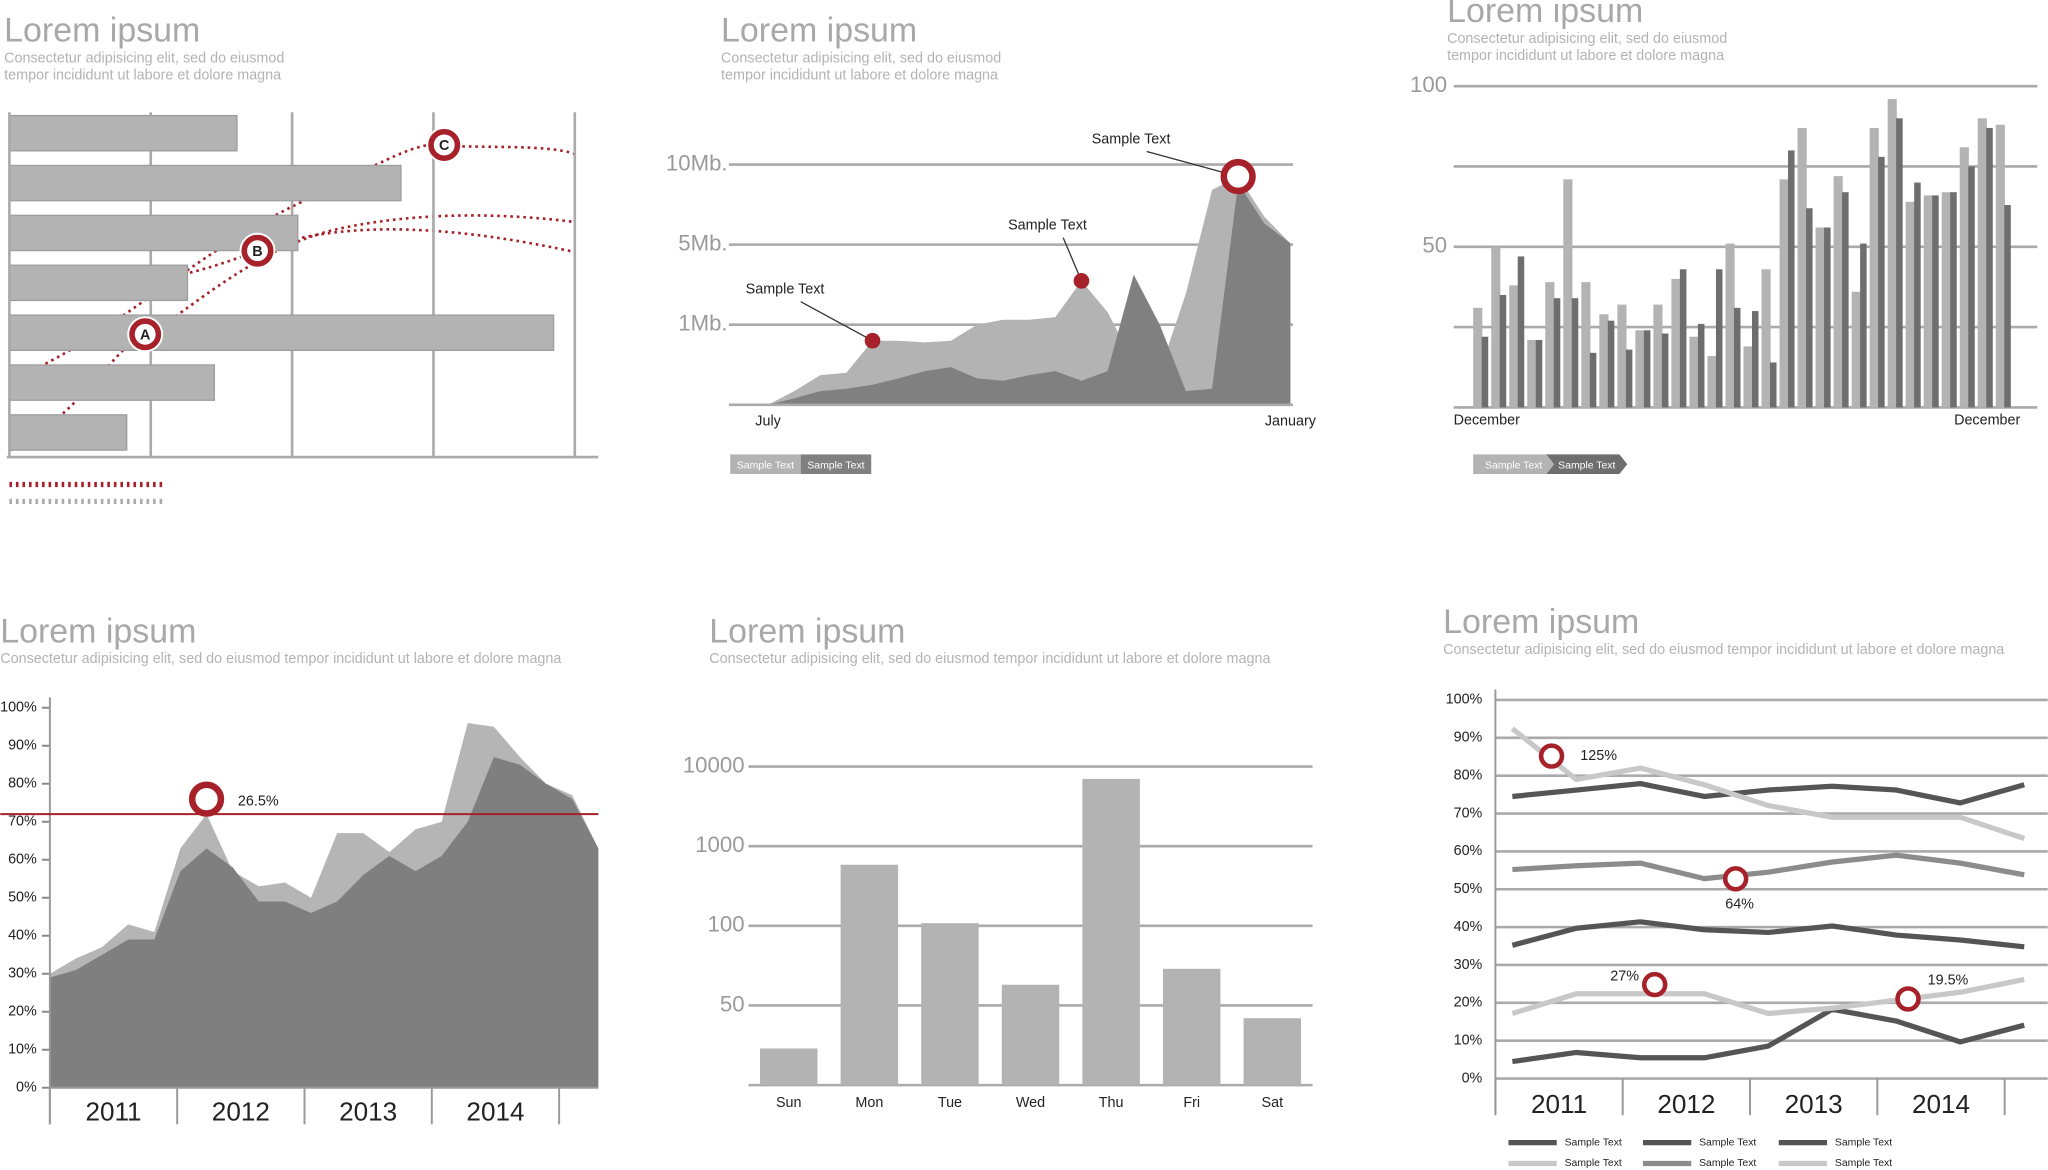 This screenshot has height=1170, width=2048. Describe the element at coordinates (258, 802) in the screenshot. I see `annotation-label: 26.5%` at that location.